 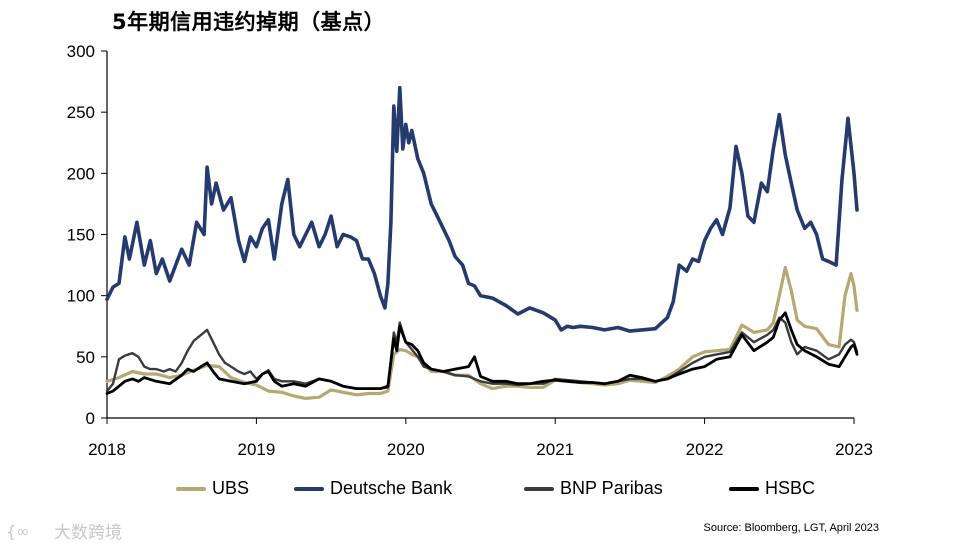 What do you see at coordinates (249, 22) in the screenshot?
I see `chart-title: 5年期信用违约掉期（基点）` at bounding box center [249, 22].